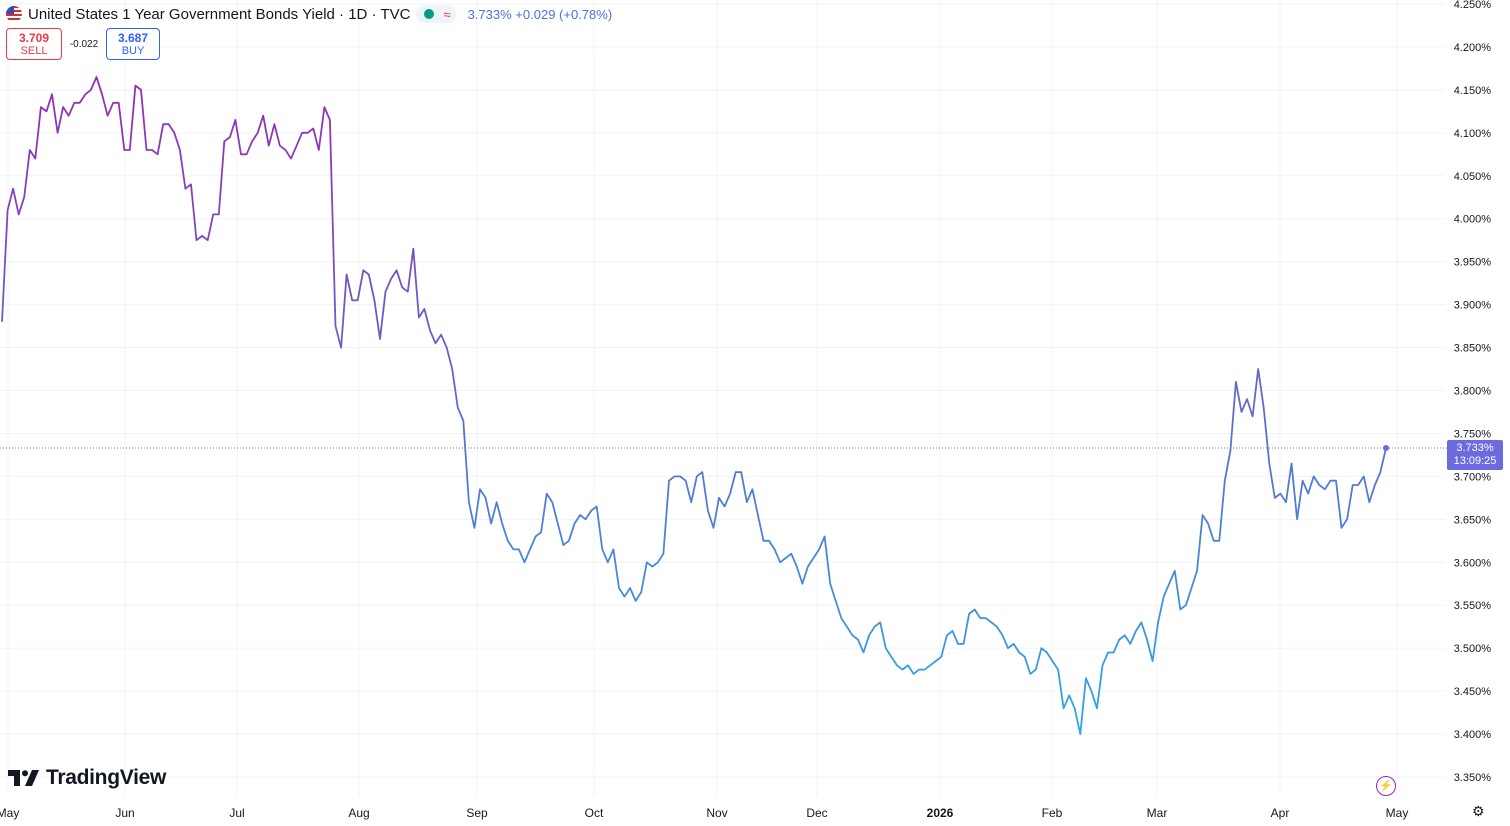 The width and height of the screenshot is (1510, 826). Describe the element at coordinates (1473, 434) in the screenshot. I see `y-tick-label: 3.750%` at that location.